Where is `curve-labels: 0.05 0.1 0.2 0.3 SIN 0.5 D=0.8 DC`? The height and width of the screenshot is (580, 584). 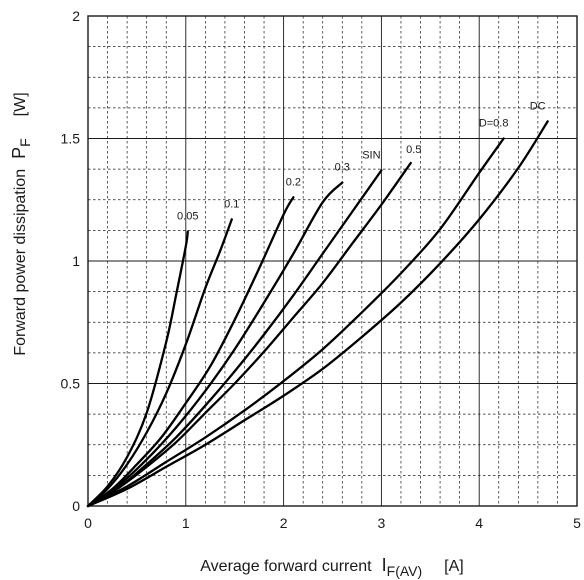 curve-labels: 0.05 0.1 0.2 0.3 SIN 0.5 D=0.8 DC is located at coordinates (361, 161).